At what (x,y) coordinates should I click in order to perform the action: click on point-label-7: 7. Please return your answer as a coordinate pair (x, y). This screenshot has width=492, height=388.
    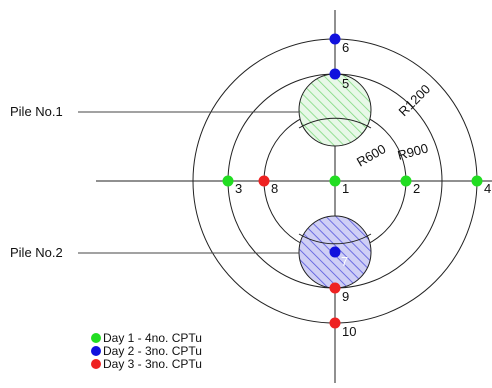
    Looking at the image, I should click on (344, 261).